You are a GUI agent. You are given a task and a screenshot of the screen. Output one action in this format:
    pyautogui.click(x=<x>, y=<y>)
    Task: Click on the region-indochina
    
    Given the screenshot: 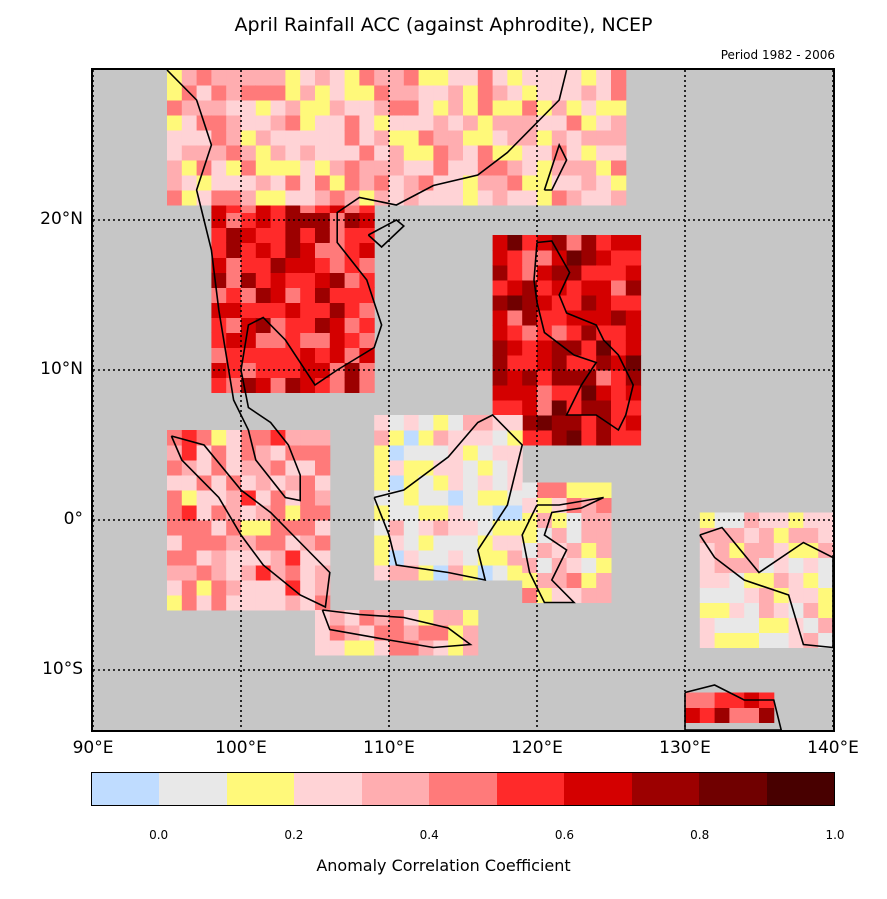 What is the action you would take?
    pyautogui.click(x=293, y=295)
    